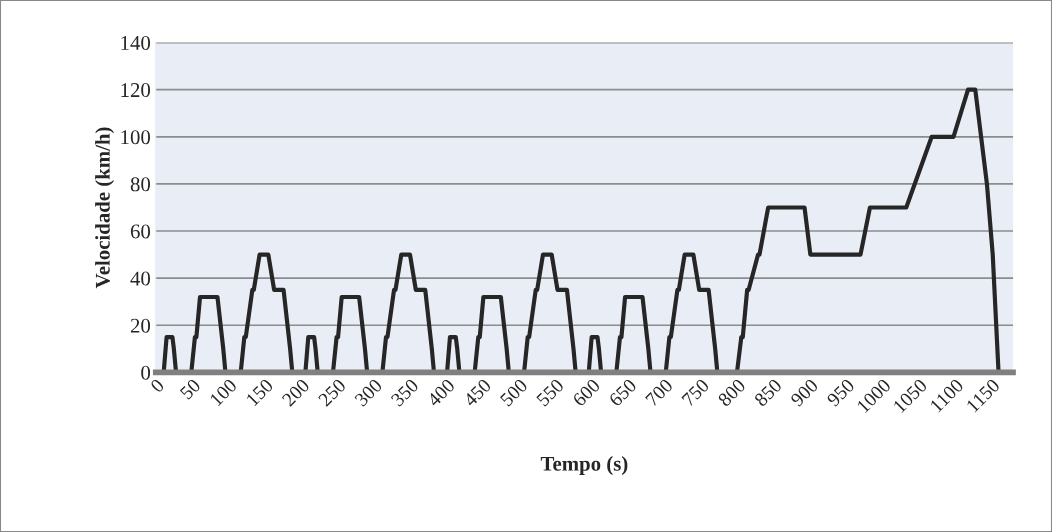  What do you see at coordinates (296, 392) in the screenshot?
I see `x-tick-label: 200` at bounding box center [296, 392].